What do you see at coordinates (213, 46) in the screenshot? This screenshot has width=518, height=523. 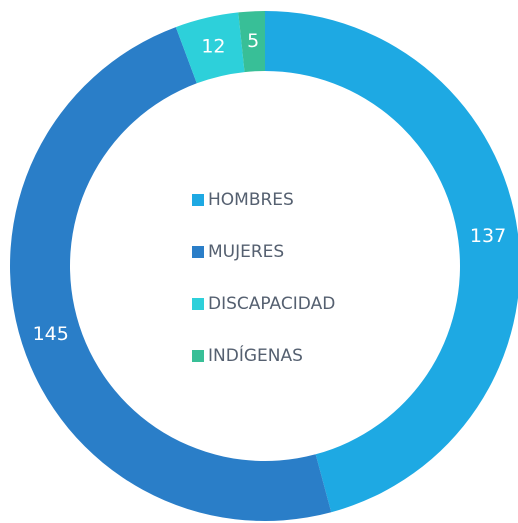 I see `data-label: 12` at bounding box center [213, 46].